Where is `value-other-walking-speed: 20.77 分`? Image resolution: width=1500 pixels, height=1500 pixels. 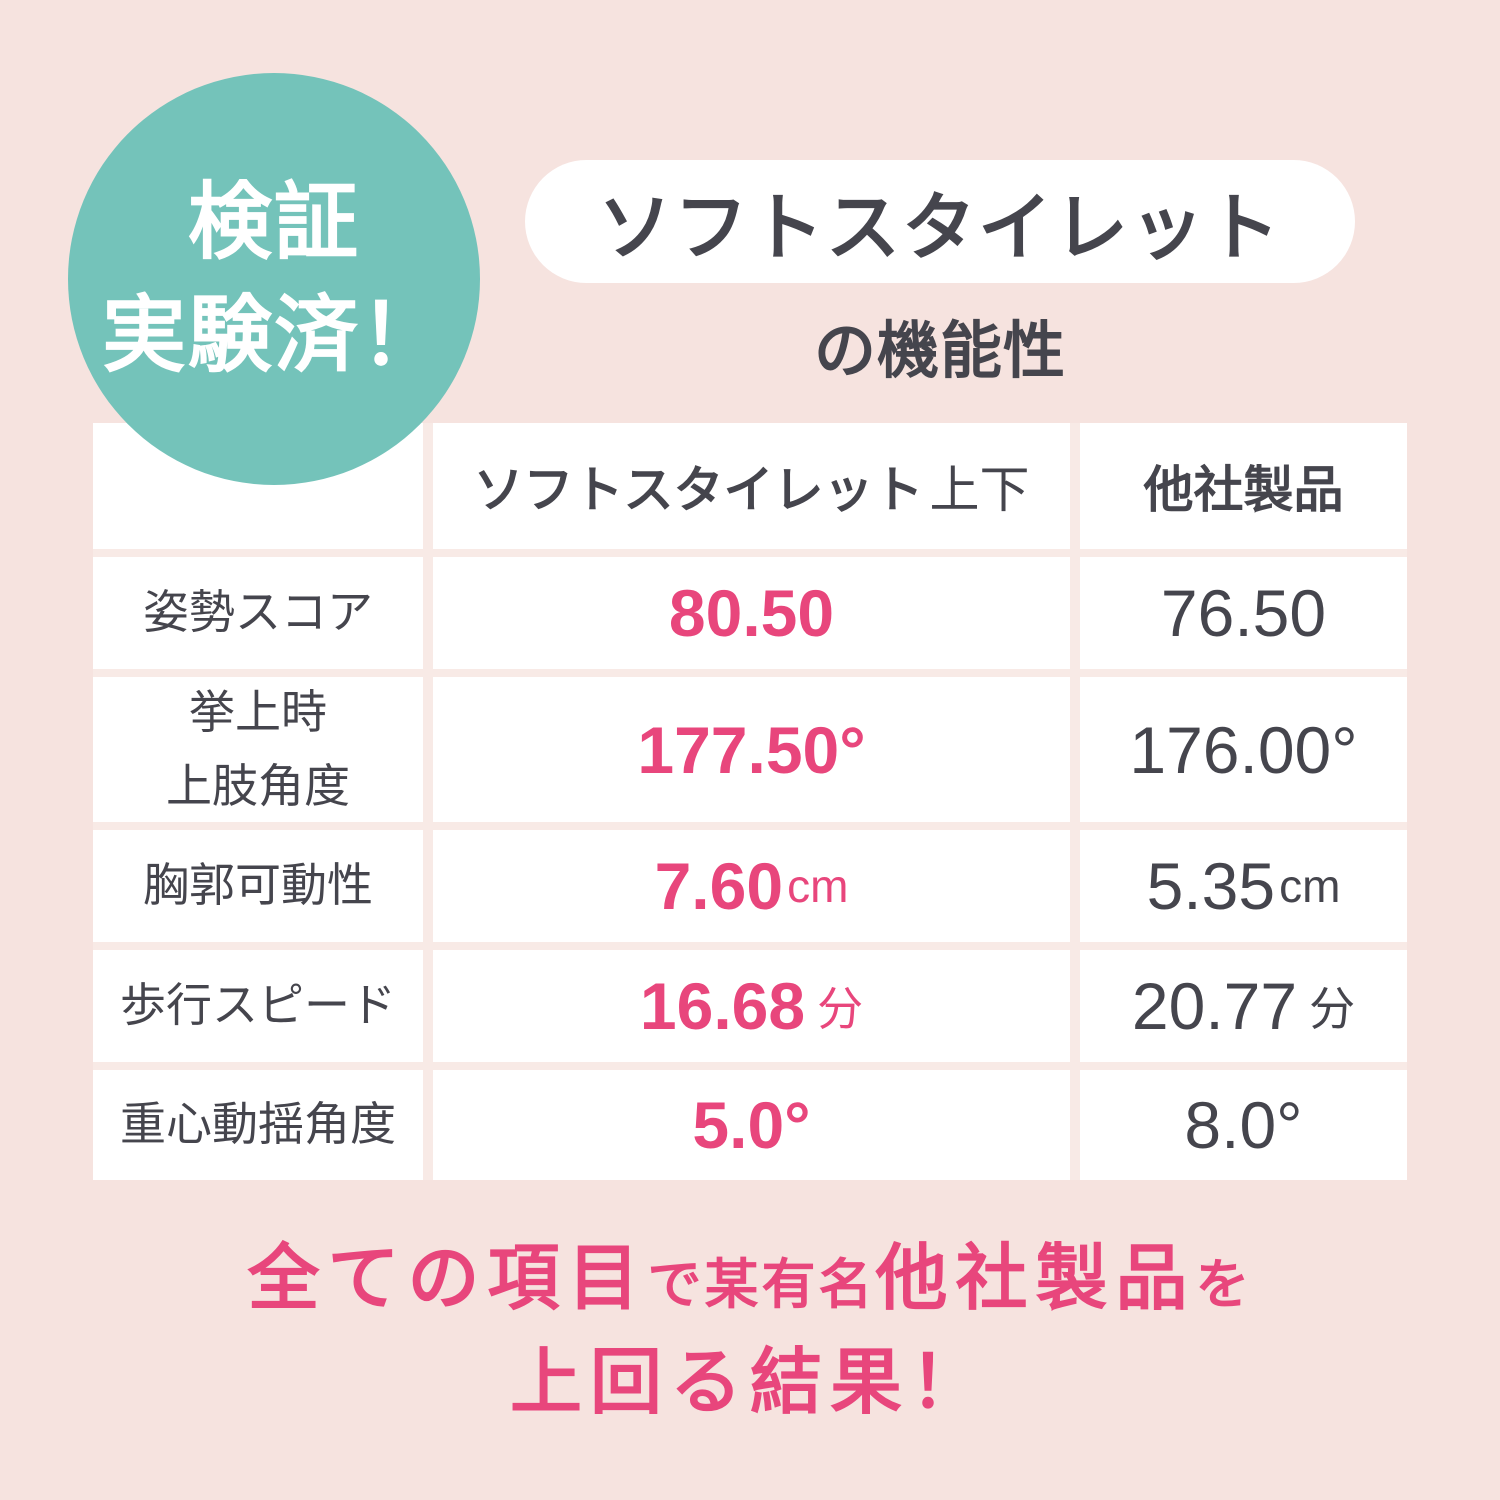 value-other-walking-speed: 20.77 分 is located at coordinates (1243, 1006).